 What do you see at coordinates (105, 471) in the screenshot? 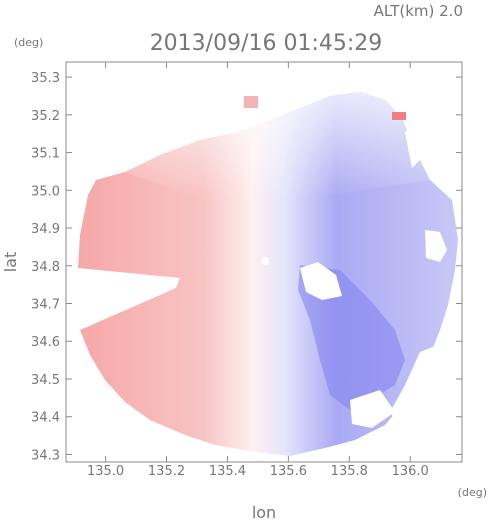
I see `x-tick-label: 135.0` at bounding box center [105, 471].